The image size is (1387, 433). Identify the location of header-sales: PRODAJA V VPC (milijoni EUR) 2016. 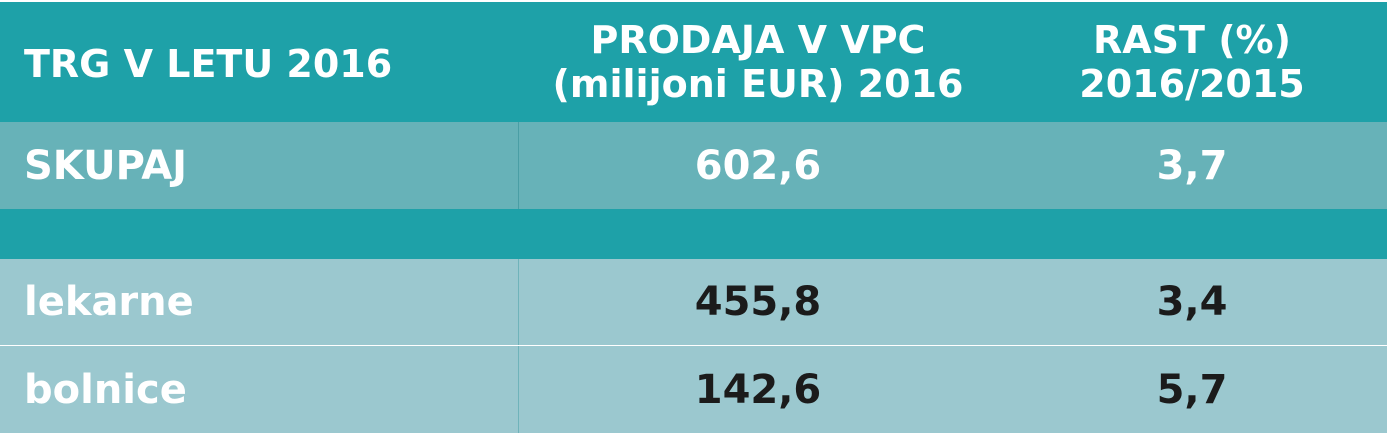
(758, 62).